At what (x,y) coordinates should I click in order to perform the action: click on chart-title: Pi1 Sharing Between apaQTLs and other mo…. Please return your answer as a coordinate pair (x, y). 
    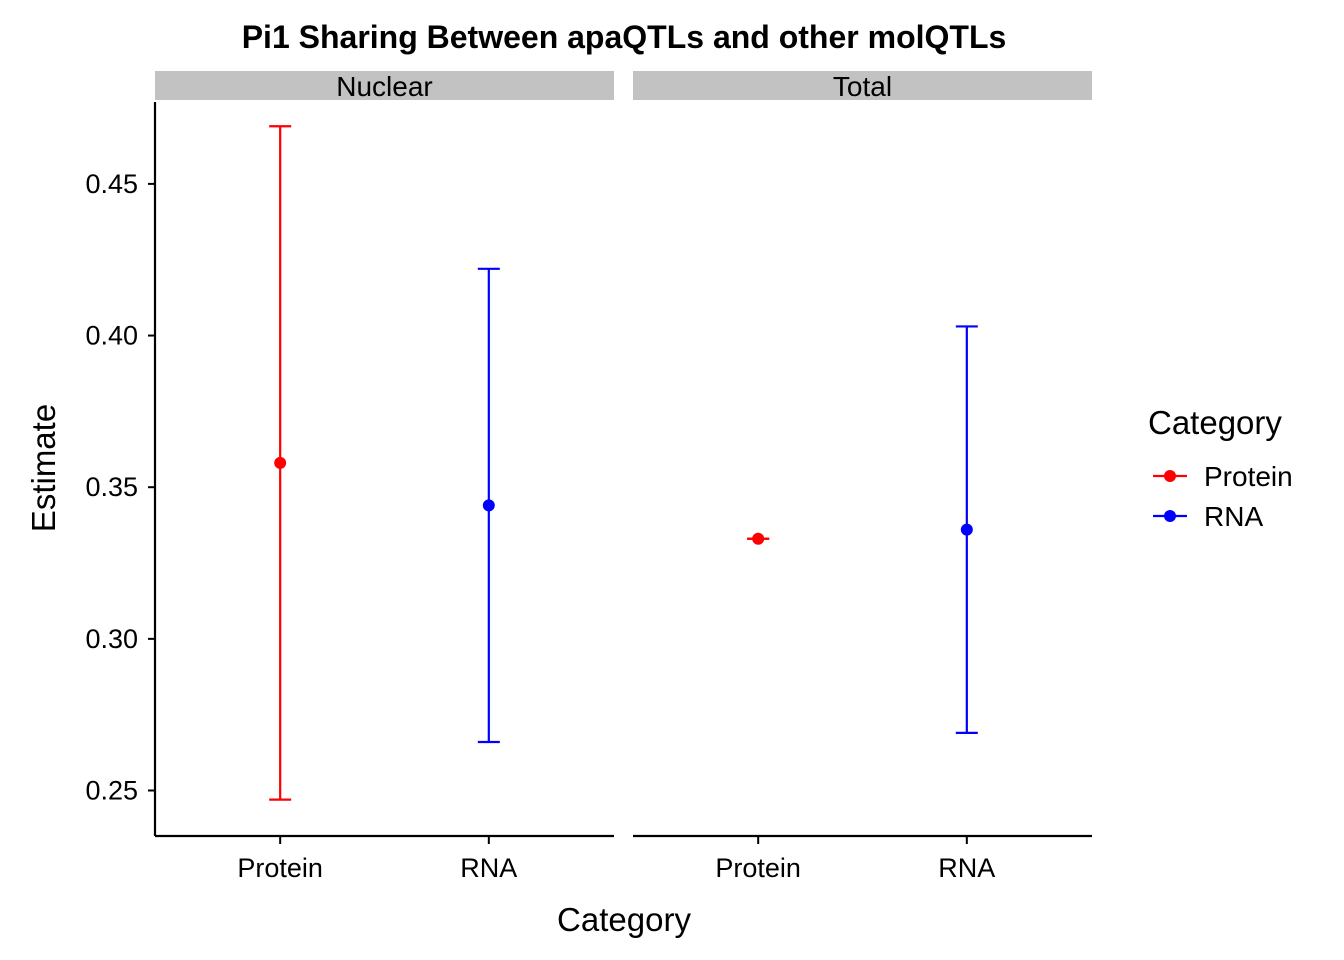
    Looking at the image, I should click on (624, 37).